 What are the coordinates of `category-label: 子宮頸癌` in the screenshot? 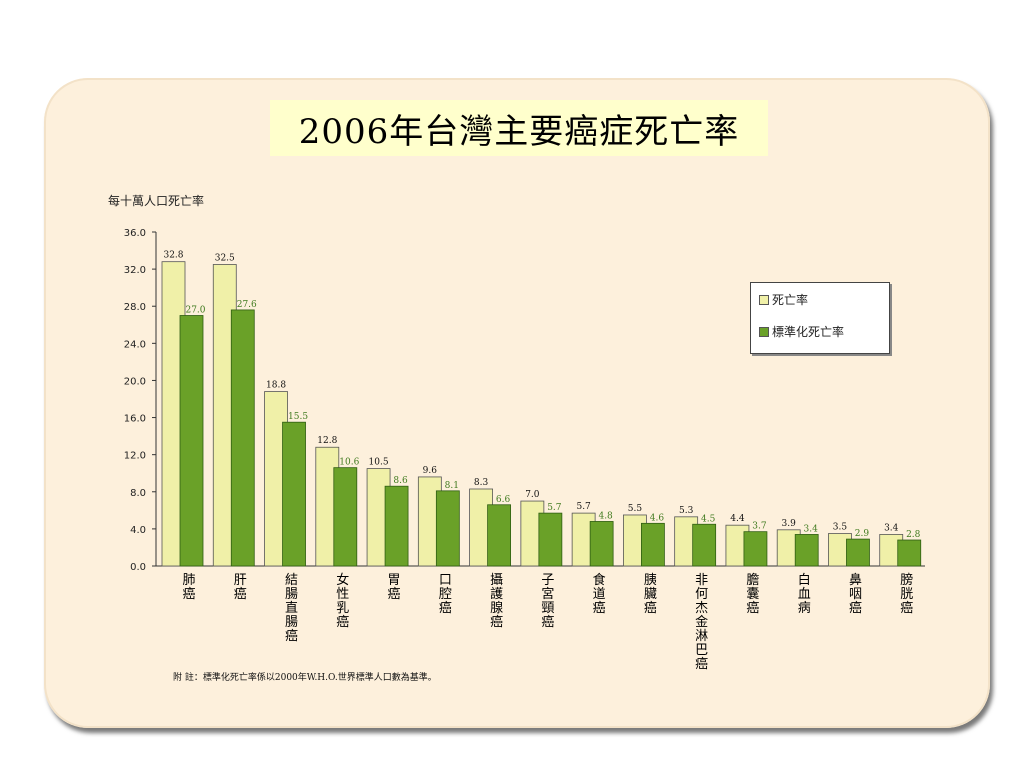 It's located at (547, 601).